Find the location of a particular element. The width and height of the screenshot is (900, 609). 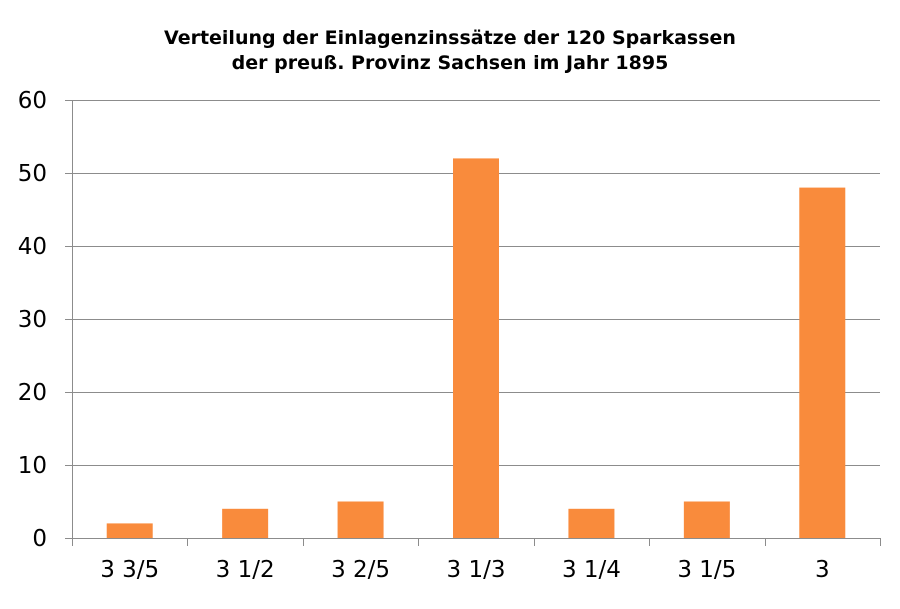

y-tick-label: 20 is located at coordinates (32, 393).